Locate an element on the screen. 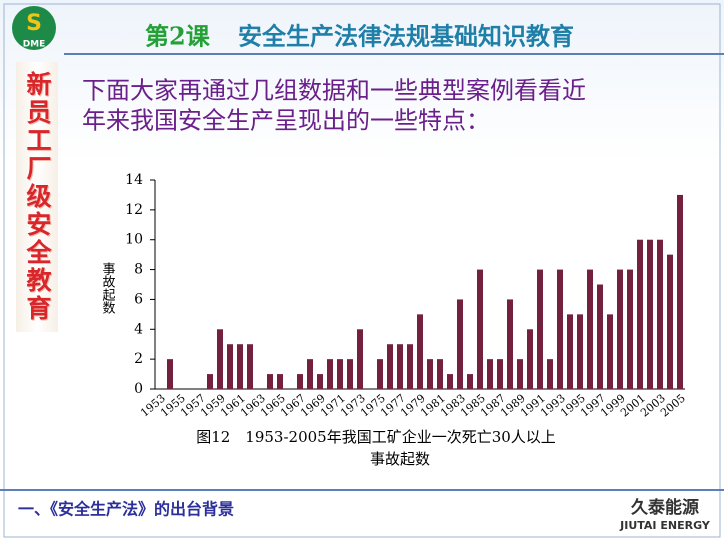 The width and height of the screenshot is (724, 541). logo-mark: S is located at coordinates (34, 23).